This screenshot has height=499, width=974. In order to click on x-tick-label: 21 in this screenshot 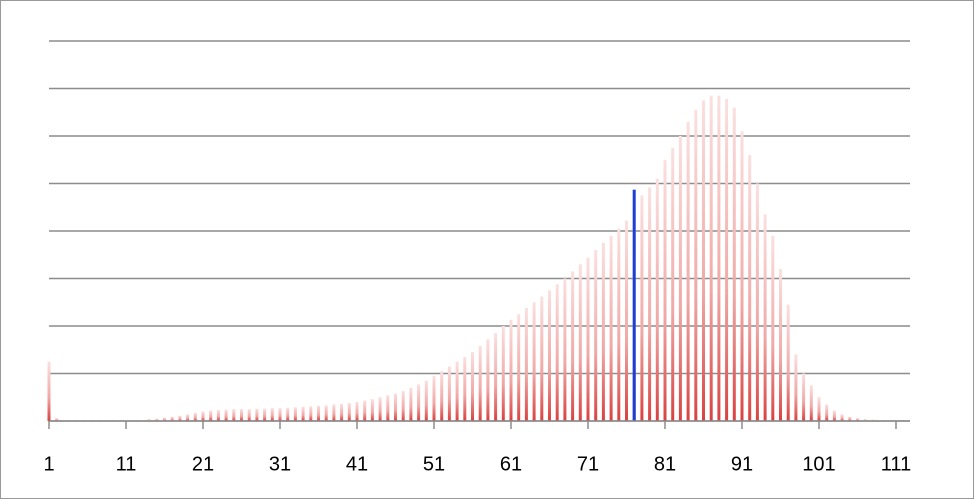, I will do `click(203, 464)`.